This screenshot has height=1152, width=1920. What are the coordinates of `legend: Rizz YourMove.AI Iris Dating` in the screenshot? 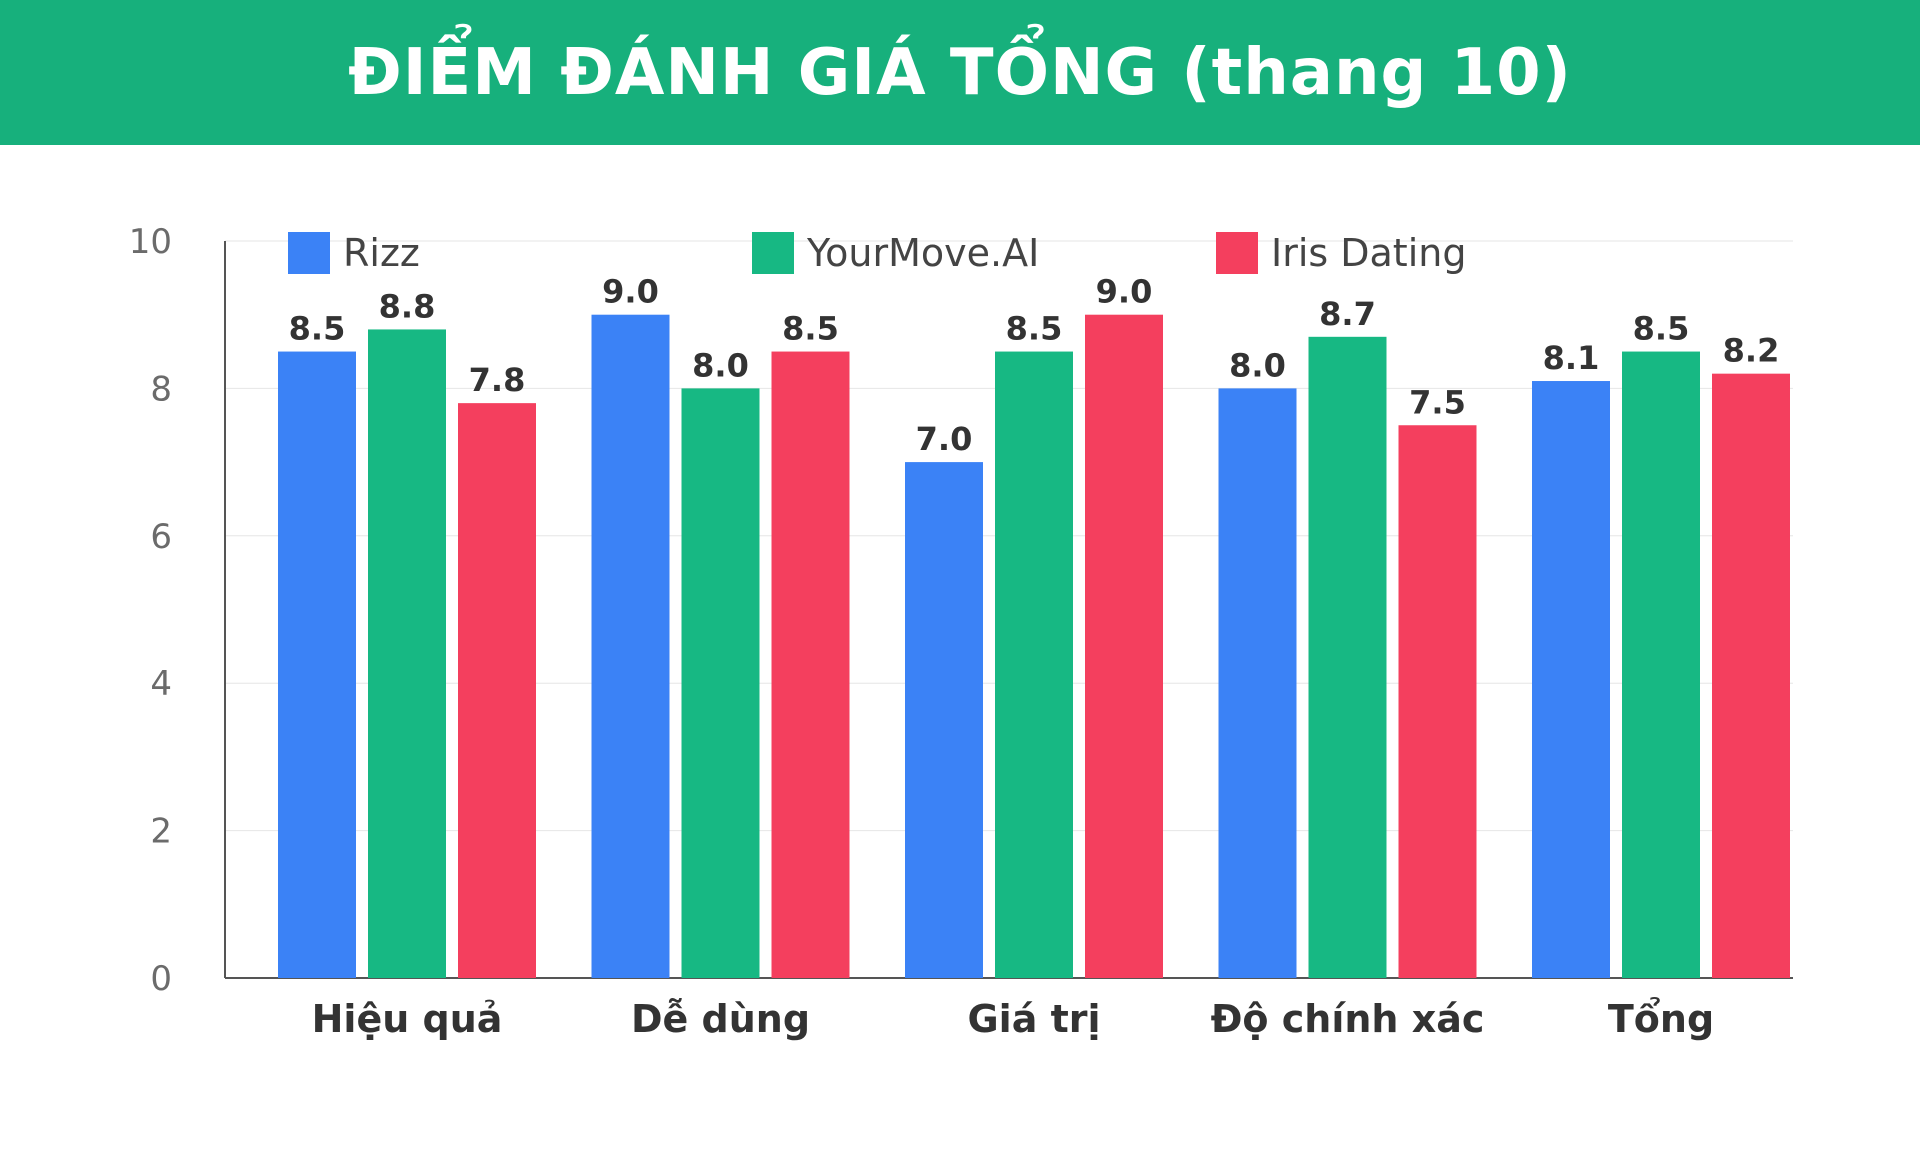 It's located at (877, 253).